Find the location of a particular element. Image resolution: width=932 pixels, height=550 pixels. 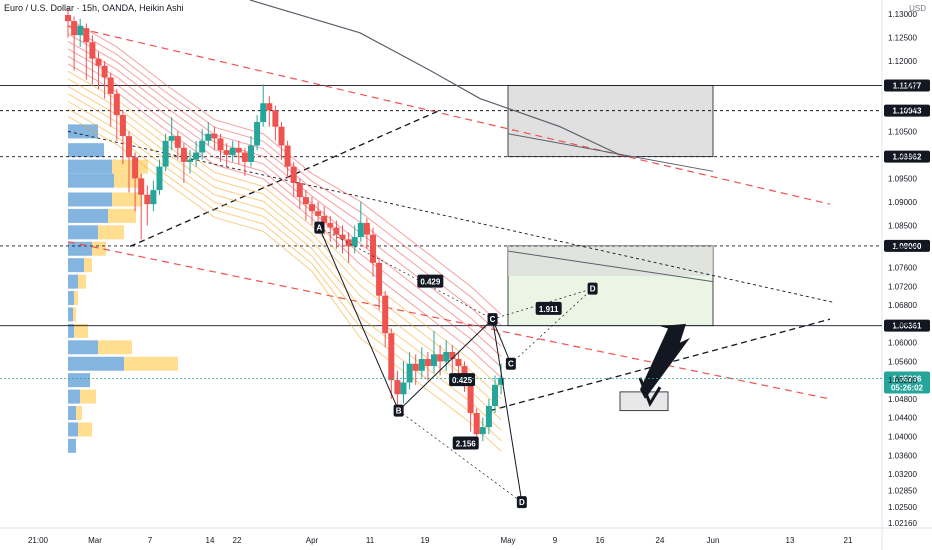

y-tick-label: 1.06800 is located at coordinates (902, 305).